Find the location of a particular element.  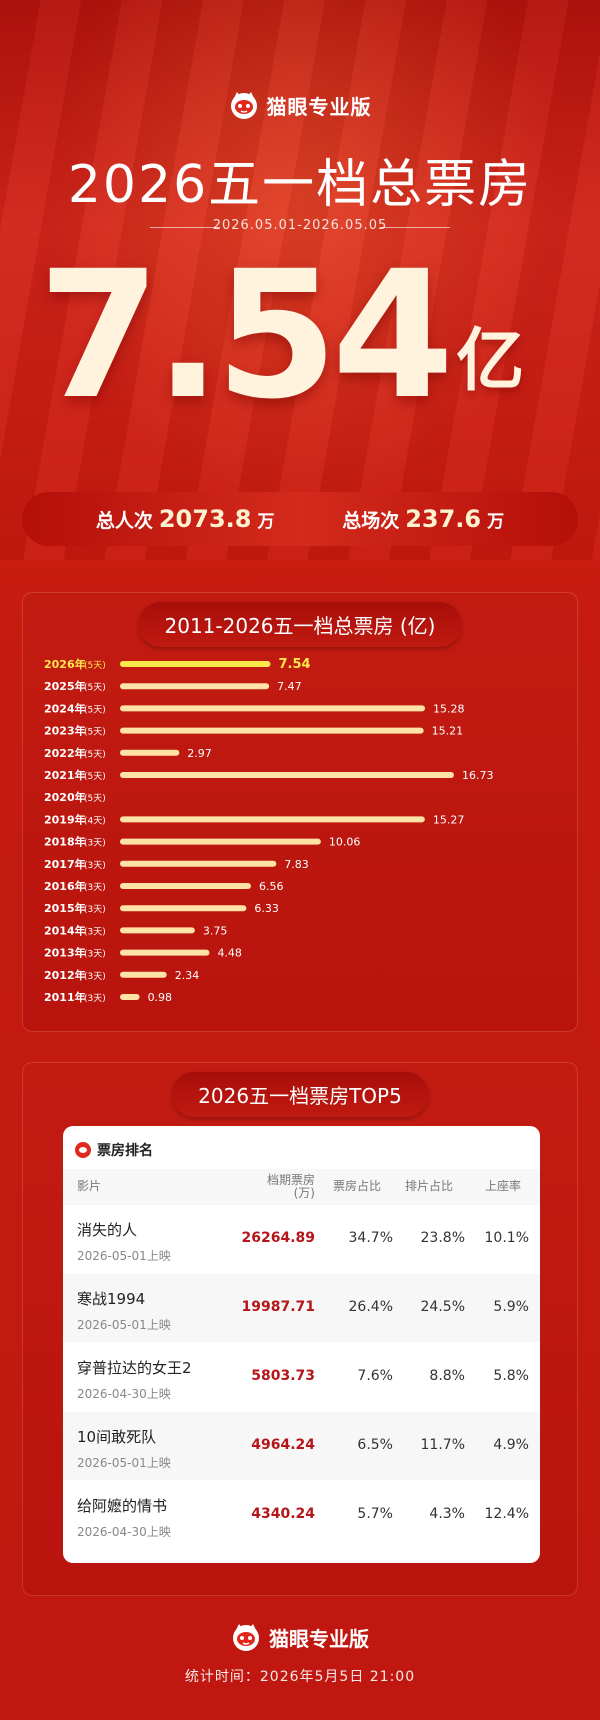

page-title: 2026五一档总票房 is located at coordinates (300, 185).